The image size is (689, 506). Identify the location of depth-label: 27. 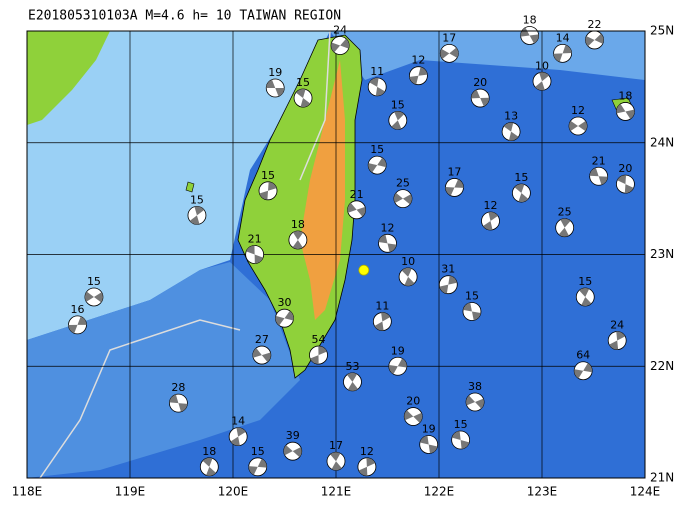
(262, 339).